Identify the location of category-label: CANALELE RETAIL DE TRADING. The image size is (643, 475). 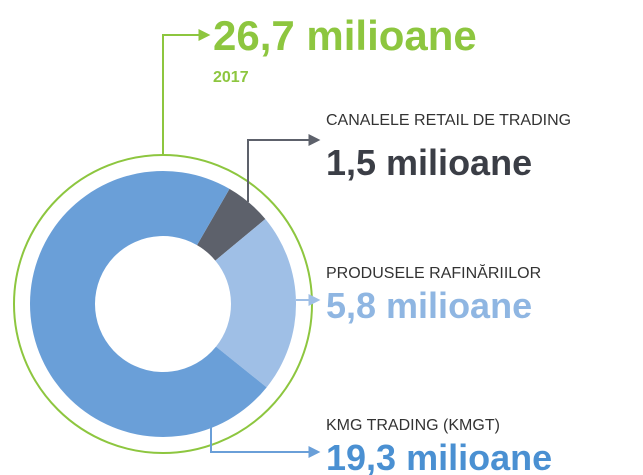
(448, 120).